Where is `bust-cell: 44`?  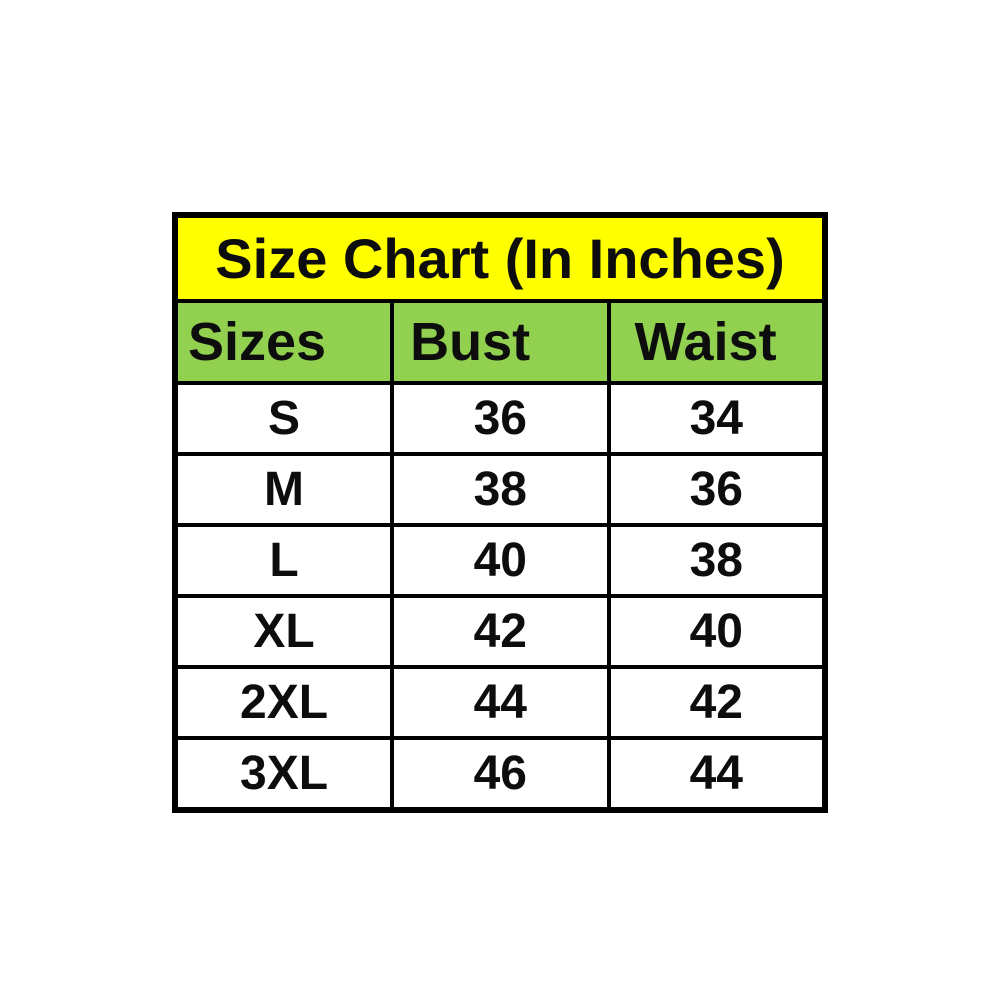
bust-cell: 44 is located at coordinates (500, 702).